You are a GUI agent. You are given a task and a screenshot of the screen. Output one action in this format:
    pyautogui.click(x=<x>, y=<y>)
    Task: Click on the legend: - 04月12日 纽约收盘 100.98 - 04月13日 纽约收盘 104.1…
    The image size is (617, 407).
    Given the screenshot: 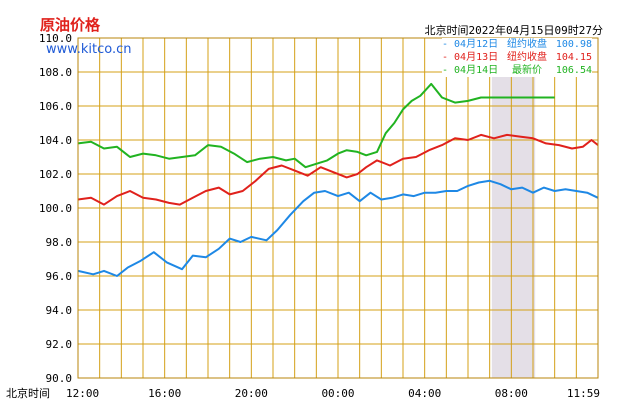 What is the action you would take?
    pyautogui.click(x=517, y=57)
    